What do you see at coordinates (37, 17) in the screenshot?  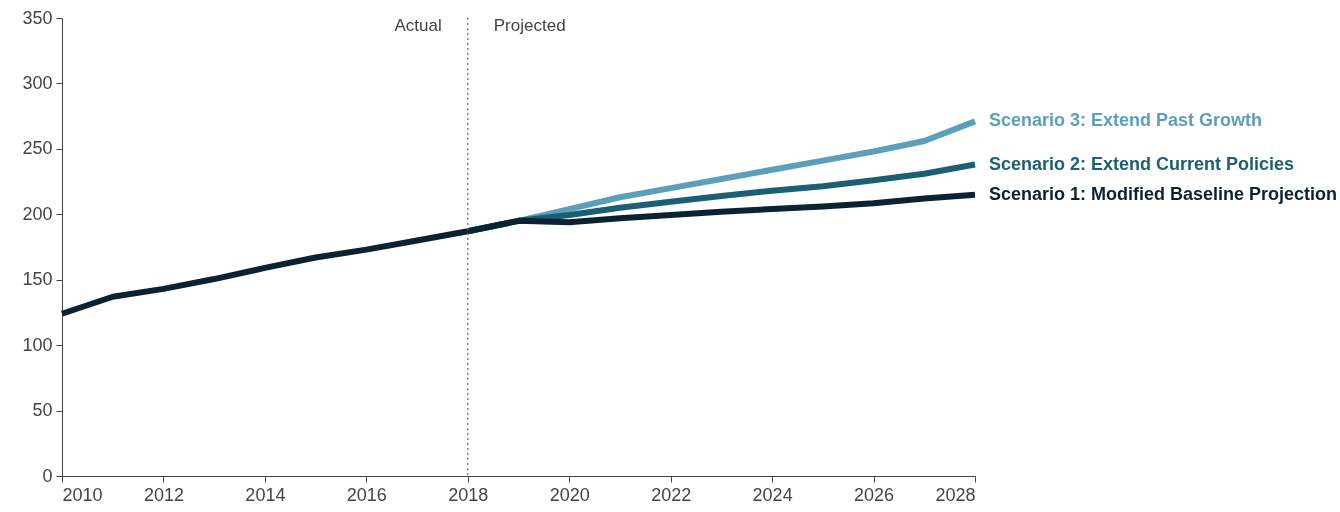 I see `y-tick-label: 350` at bounding box center [37, 17].